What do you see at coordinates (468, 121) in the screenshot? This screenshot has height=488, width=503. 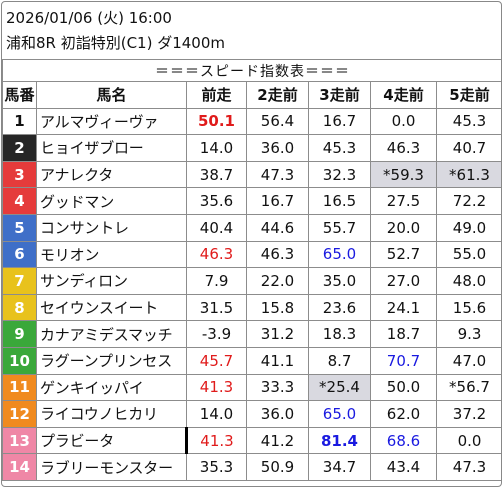 I see `5-races-ago-index: 45.3` at bounding box center [468, 121].